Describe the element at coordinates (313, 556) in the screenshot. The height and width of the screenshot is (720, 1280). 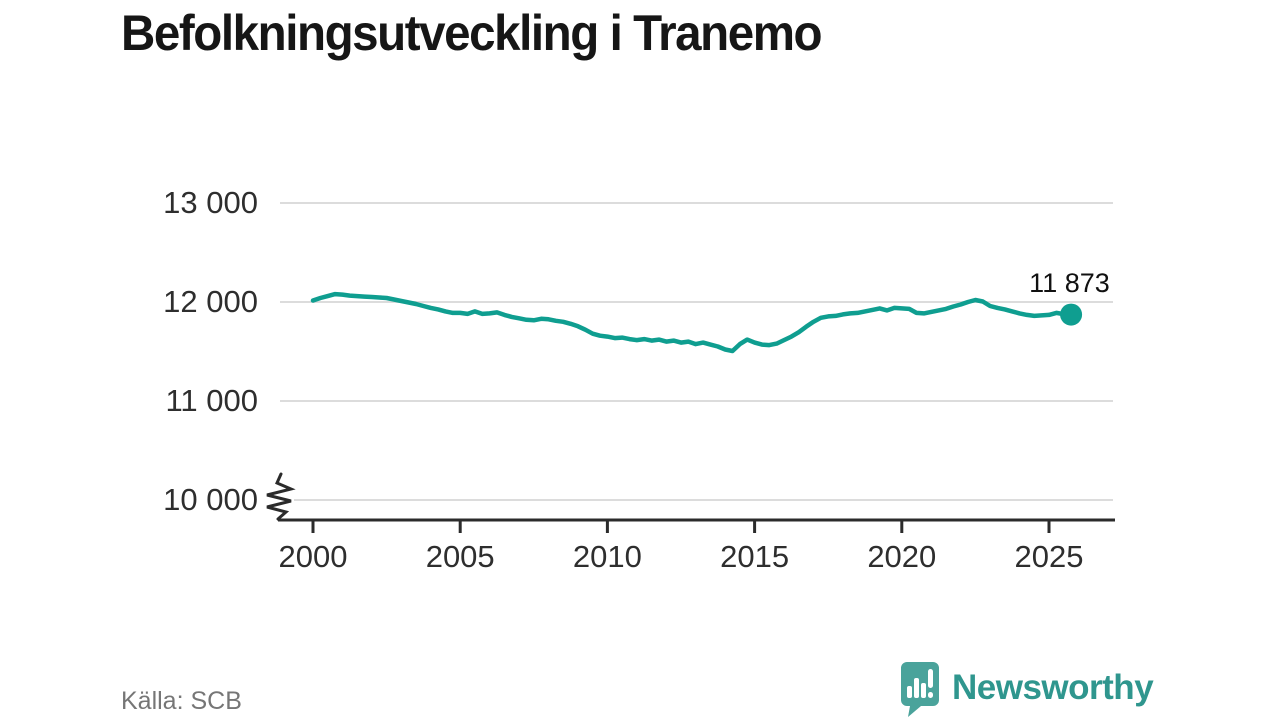
I see `x-tick-label: 2000` at that location.